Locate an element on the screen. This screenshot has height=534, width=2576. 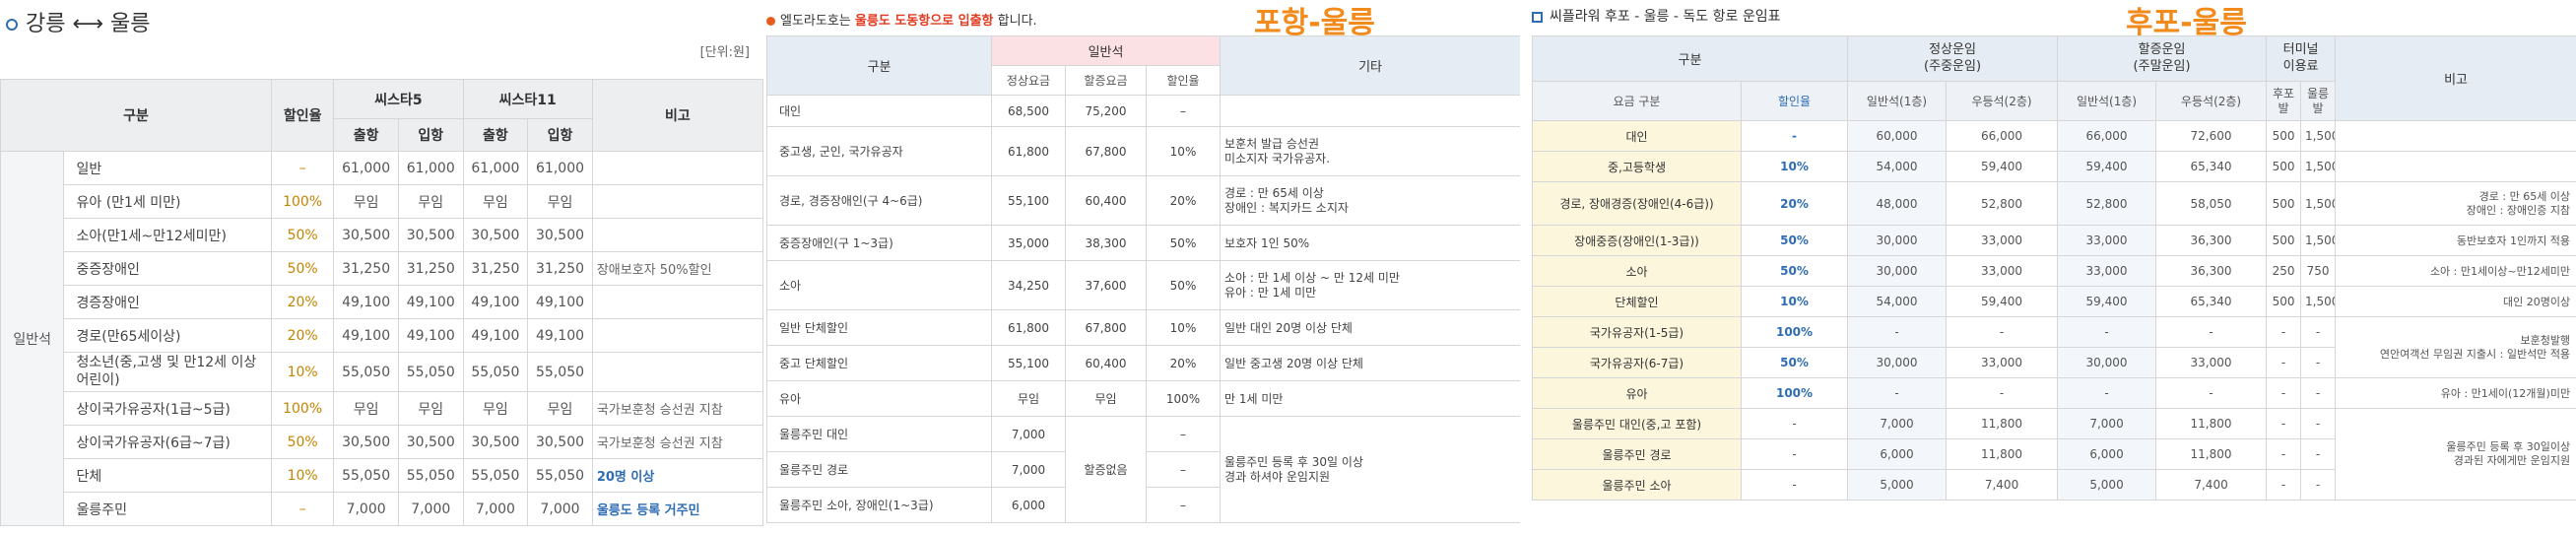
fare-category: 대인 is located at coordinates (879, 111).